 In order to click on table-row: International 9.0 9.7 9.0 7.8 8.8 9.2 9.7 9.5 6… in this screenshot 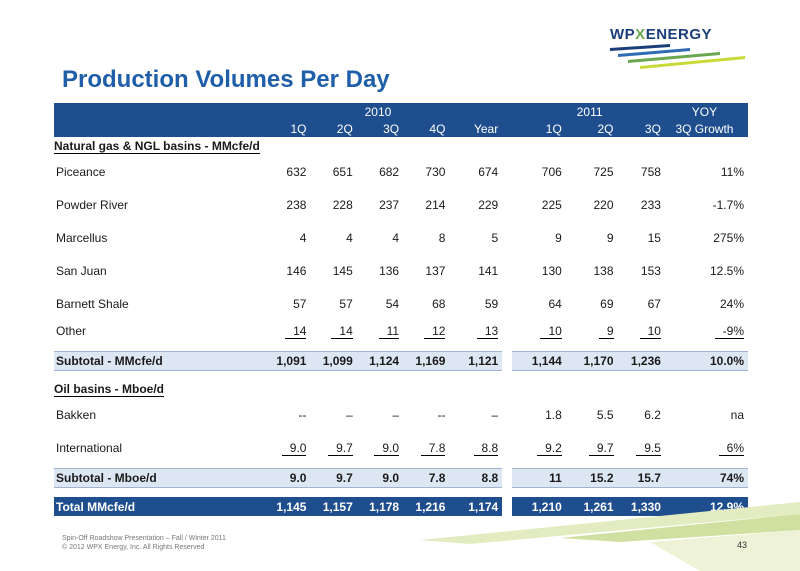, I will do `click(400, 448)`.